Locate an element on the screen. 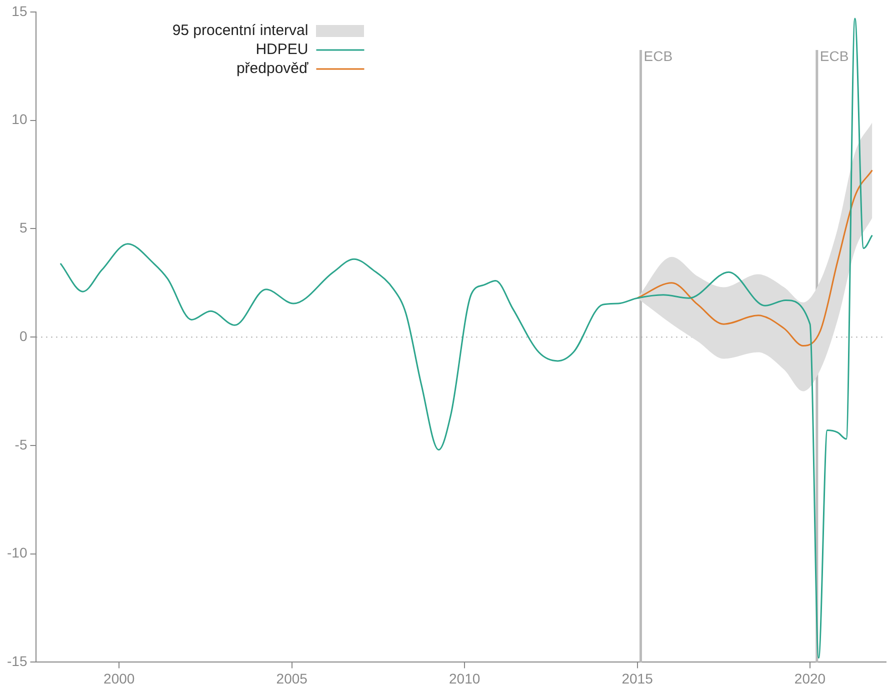  y-tick-label: -15 is located at coordinates (17, 661).